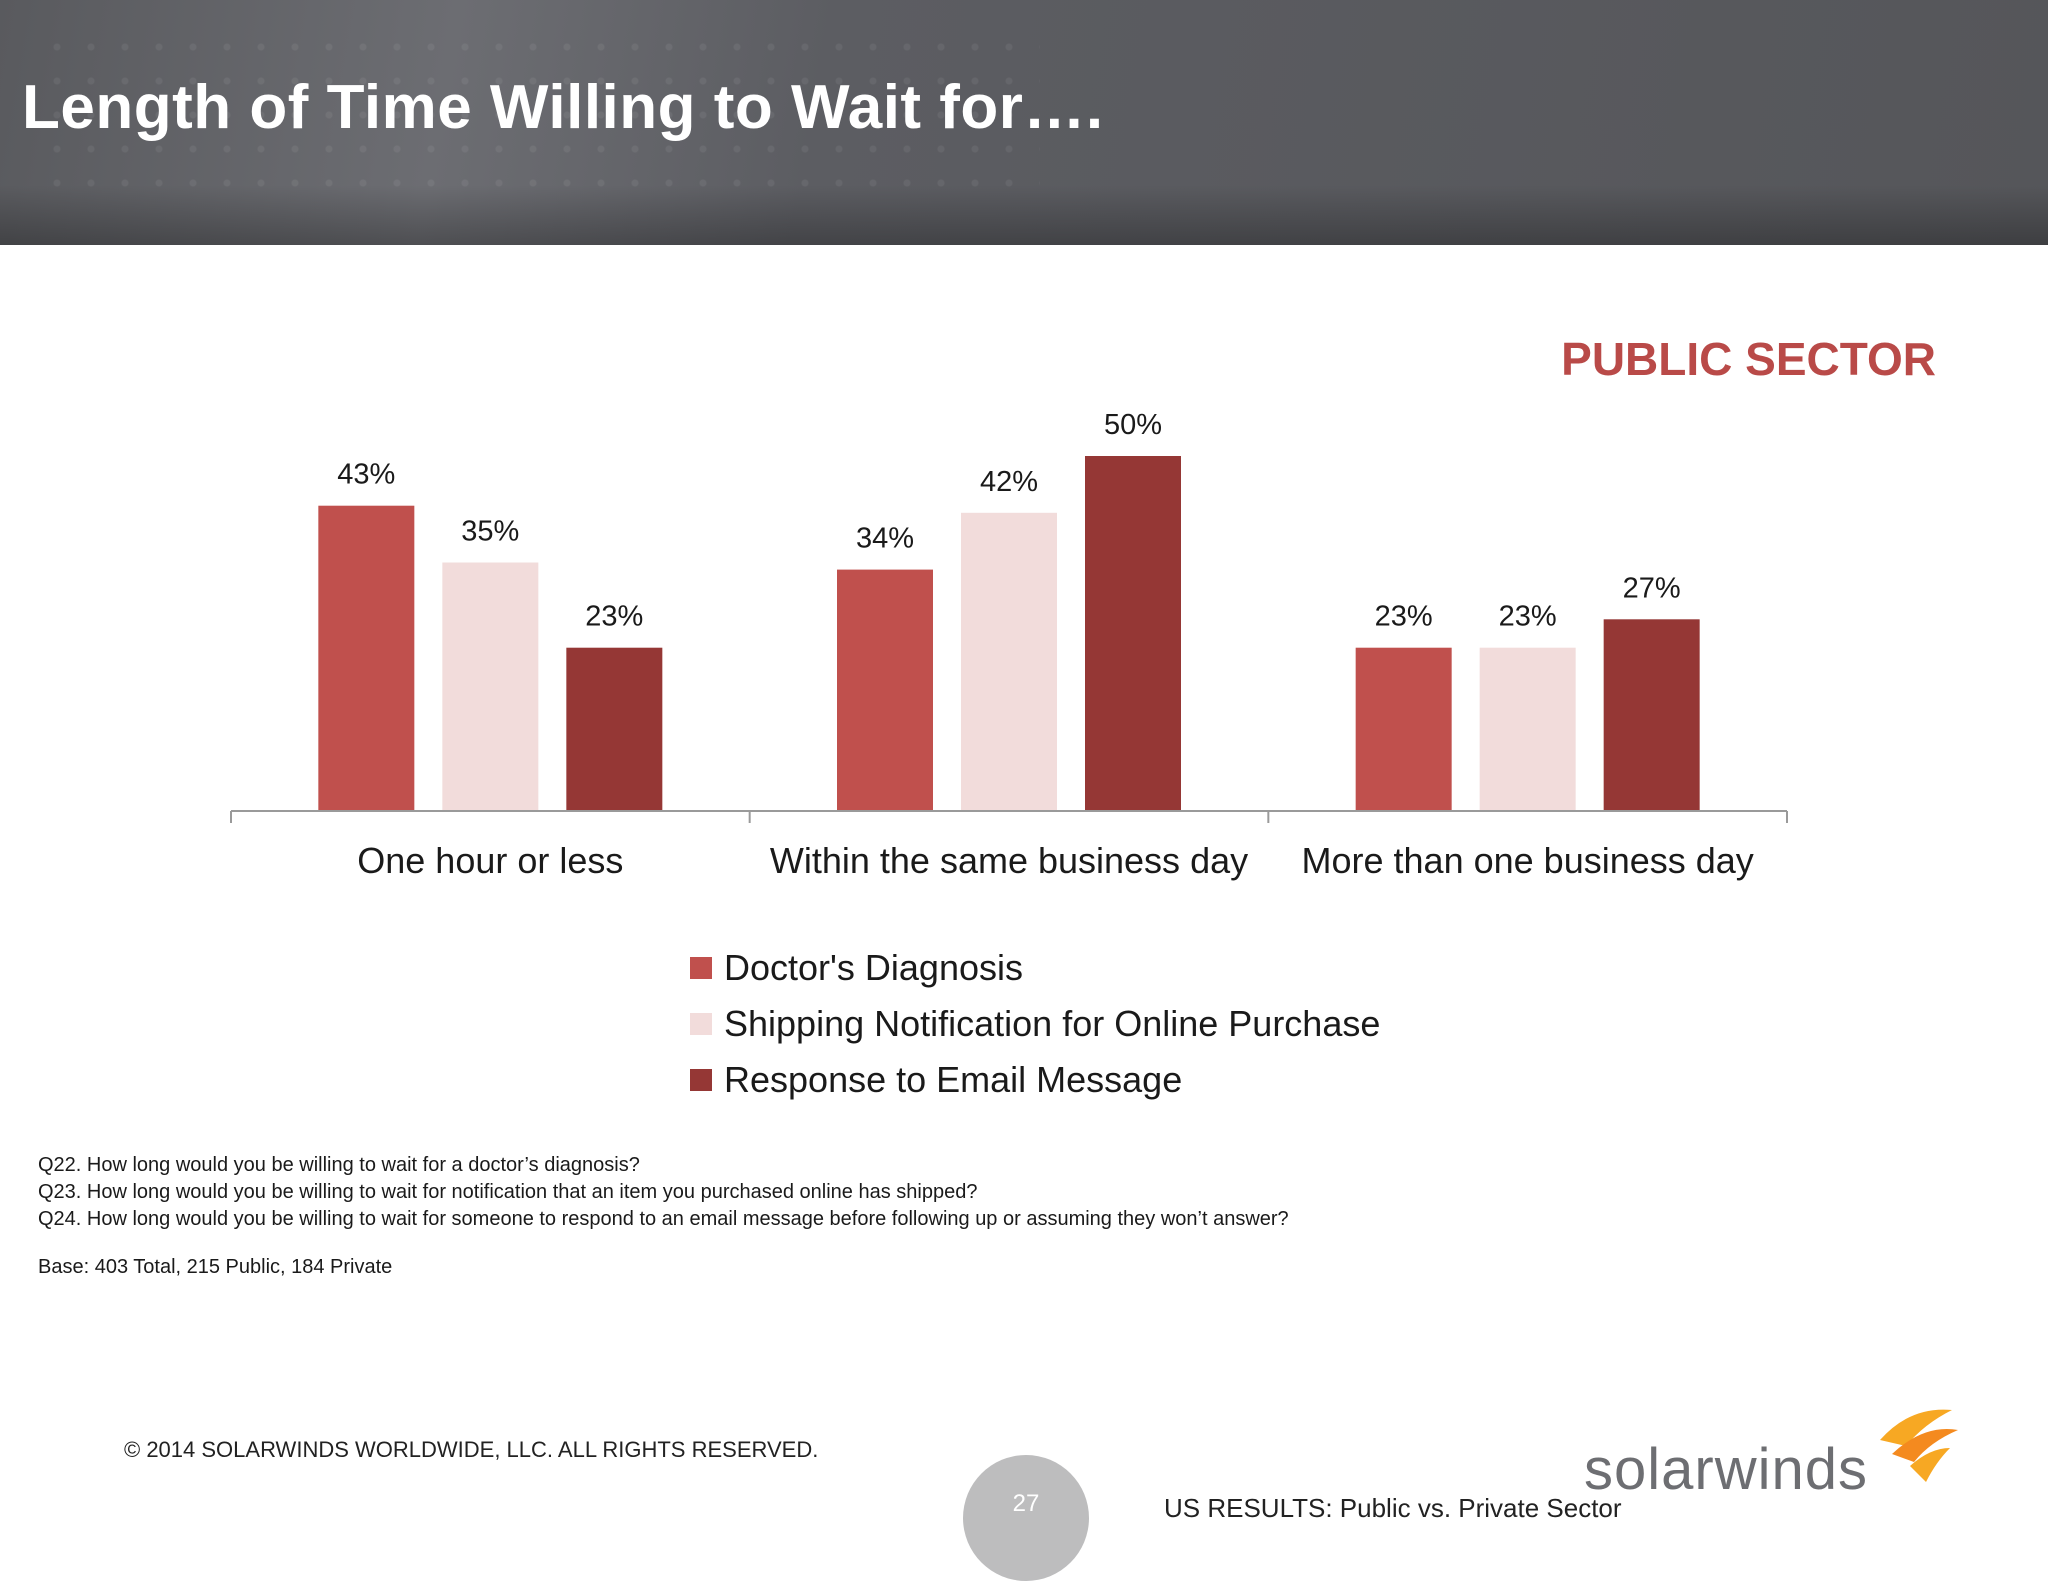 This screenshot has height=1581, width=2048. Describe the element at coordinates (1726, 1469) in the screenshot. I see `logo-text: solarwinds` at that location.